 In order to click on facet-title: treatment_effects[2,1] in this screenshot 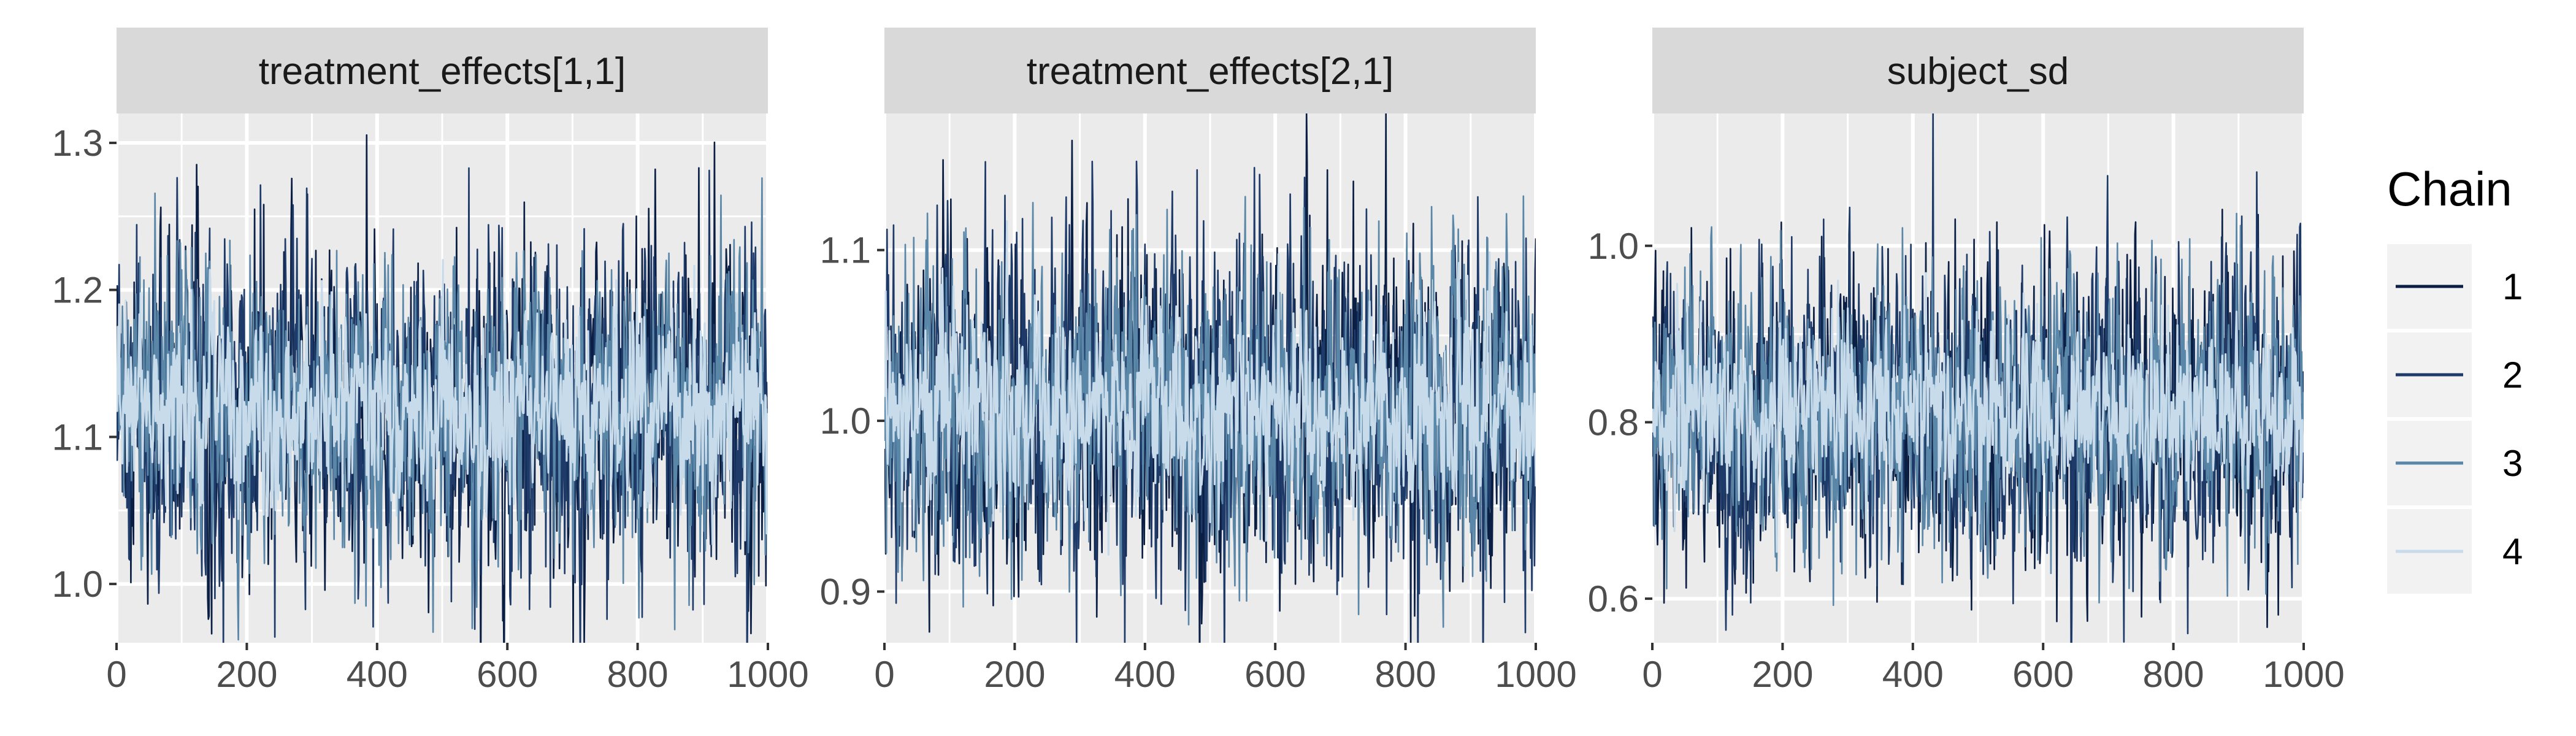, I will do `click(1210, 71)`.